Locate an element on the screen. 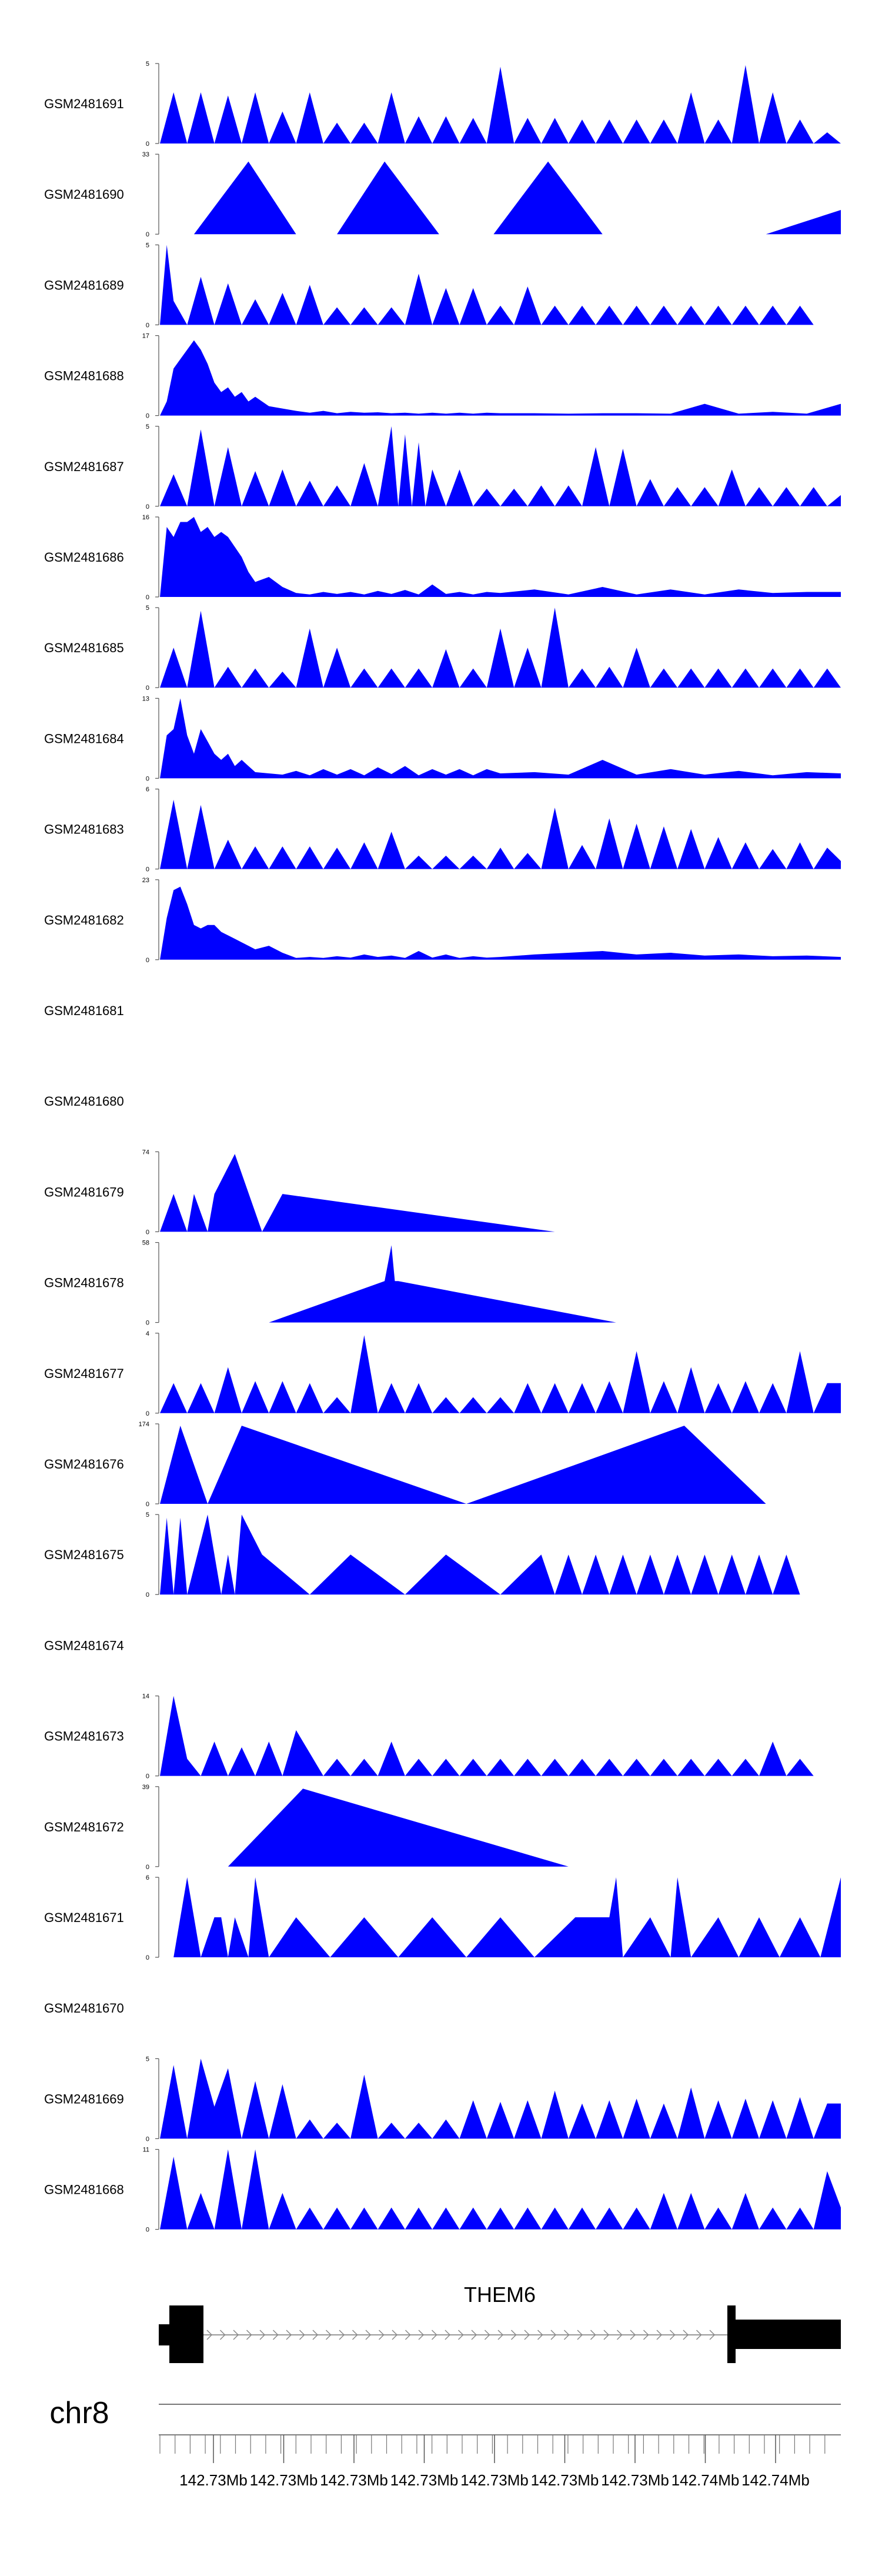 The width and height of the screenshot is (882, 2576). strand-arrows is located at coordinates (461, 2335).